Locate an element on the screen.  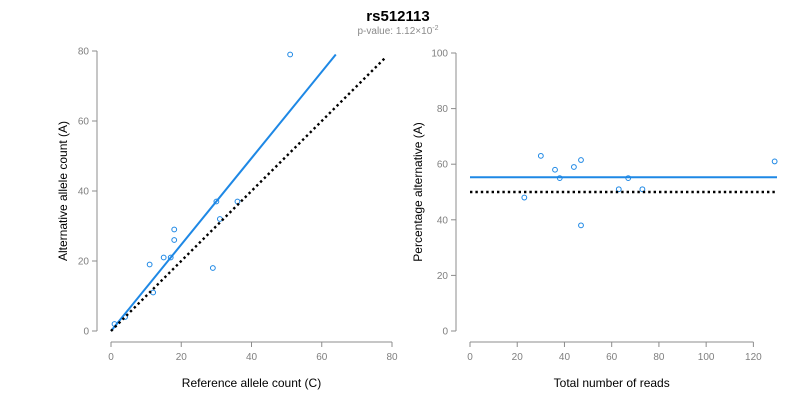
left-x-tick-label: 80 is located at coordinates (392, 357).